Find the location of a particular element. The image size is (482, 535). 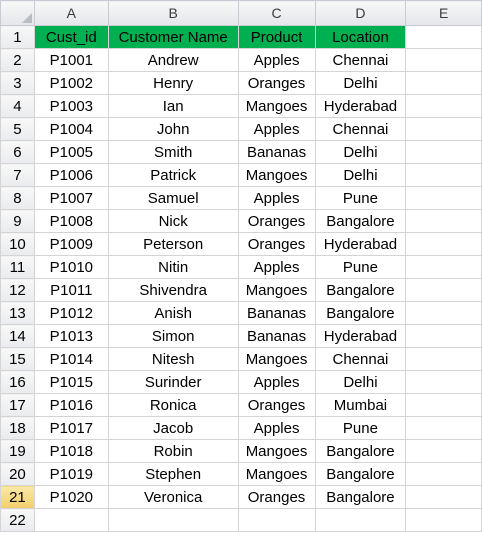

data-cell: Andrew is located at coordinates (173, 60).